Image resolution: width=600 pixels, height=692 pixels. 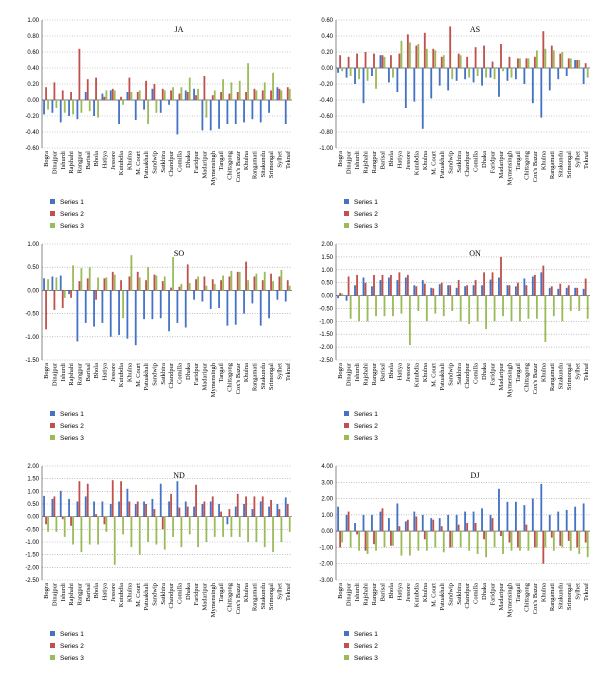 What do you see at coordinates (340, 371) in the screenshot?
I see `category-label: Bogra` at bounding box center [340, 371].